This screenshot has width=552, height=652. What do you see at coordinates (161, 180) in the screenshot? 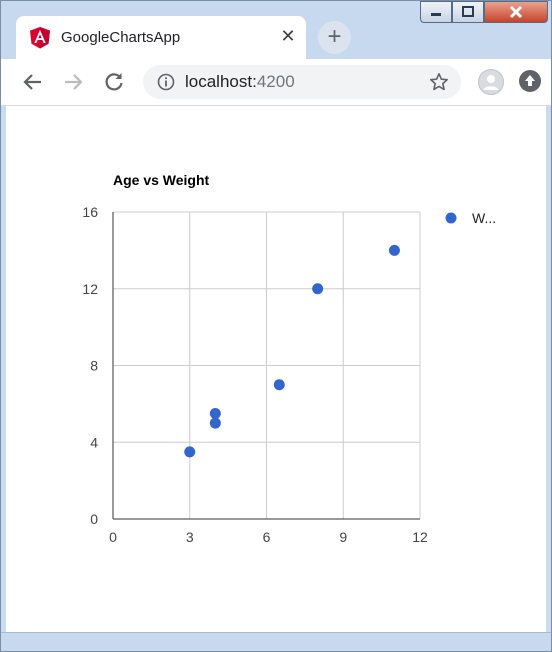
I see `chart-title: Age vs Weight` at bounding box center [161, 180].